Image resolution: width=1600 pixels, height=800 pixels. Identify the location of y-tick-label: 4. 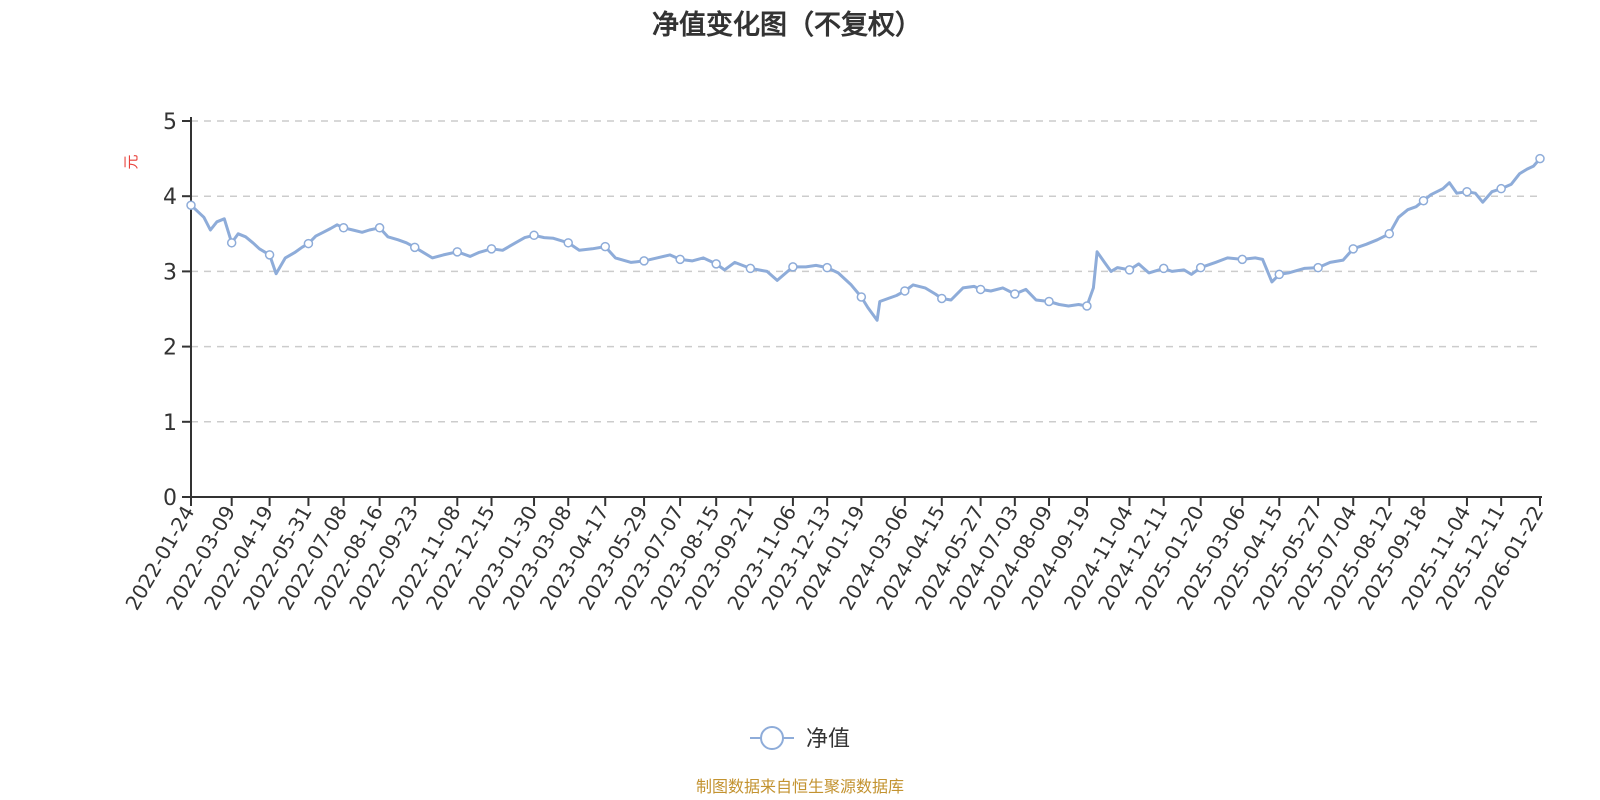
(170, 197).